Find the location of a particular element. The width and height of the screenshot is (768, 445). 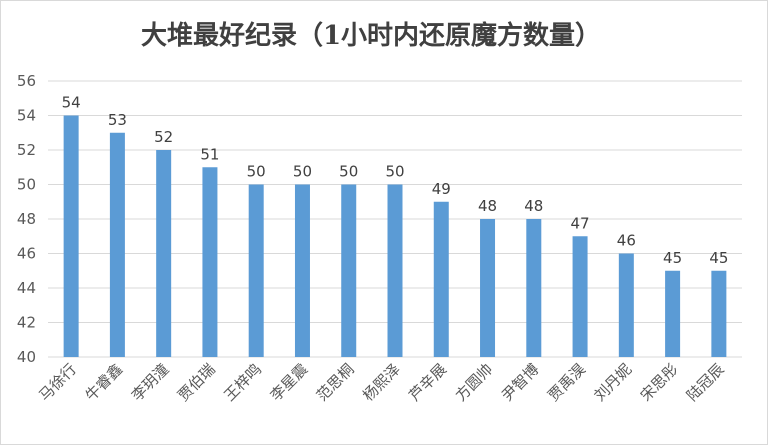

y-tick-label: 46 is located at coordinates (26, 254).